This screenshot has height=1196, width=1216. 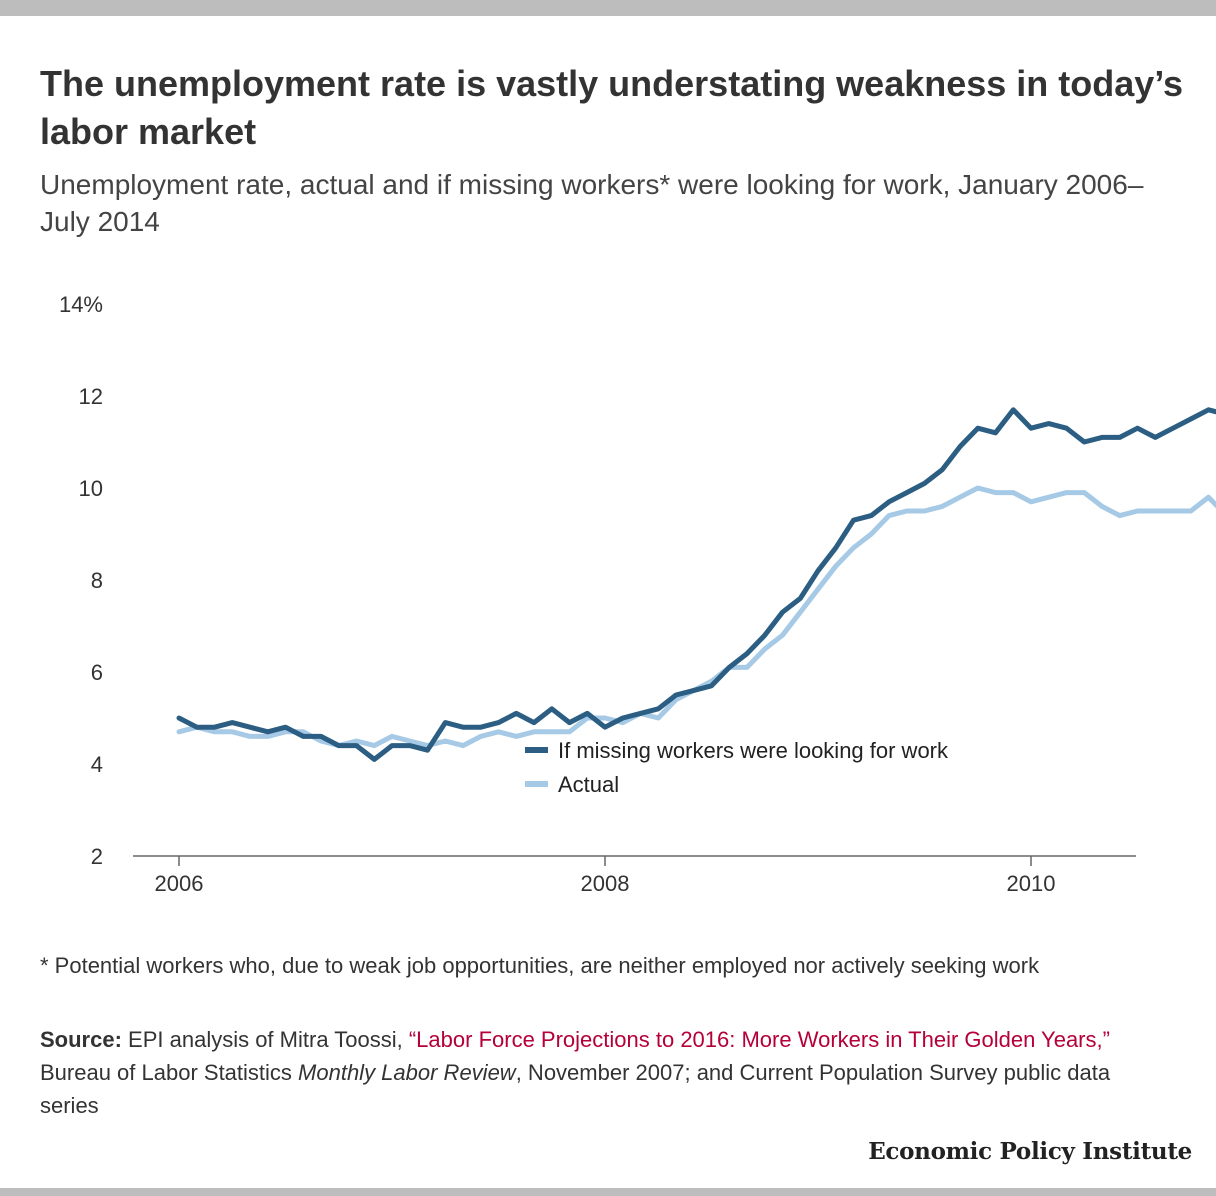 I want to click on legend-label-missing-workers: If missing workers were looking for work, so click(x=753, y=750).